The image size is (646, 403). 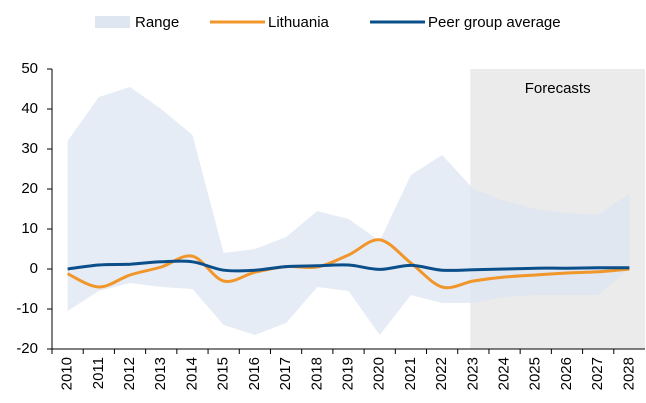 I want to click on x-tick-label: 2026, so click(x=566, y=373).